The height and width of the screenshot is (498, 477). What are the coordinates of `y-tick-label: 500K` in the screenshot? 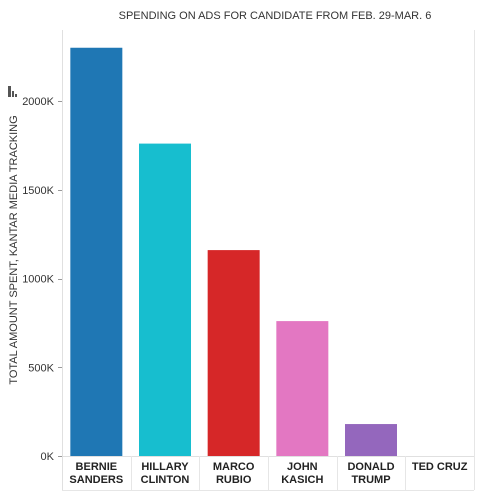 It's located at (41, 368).